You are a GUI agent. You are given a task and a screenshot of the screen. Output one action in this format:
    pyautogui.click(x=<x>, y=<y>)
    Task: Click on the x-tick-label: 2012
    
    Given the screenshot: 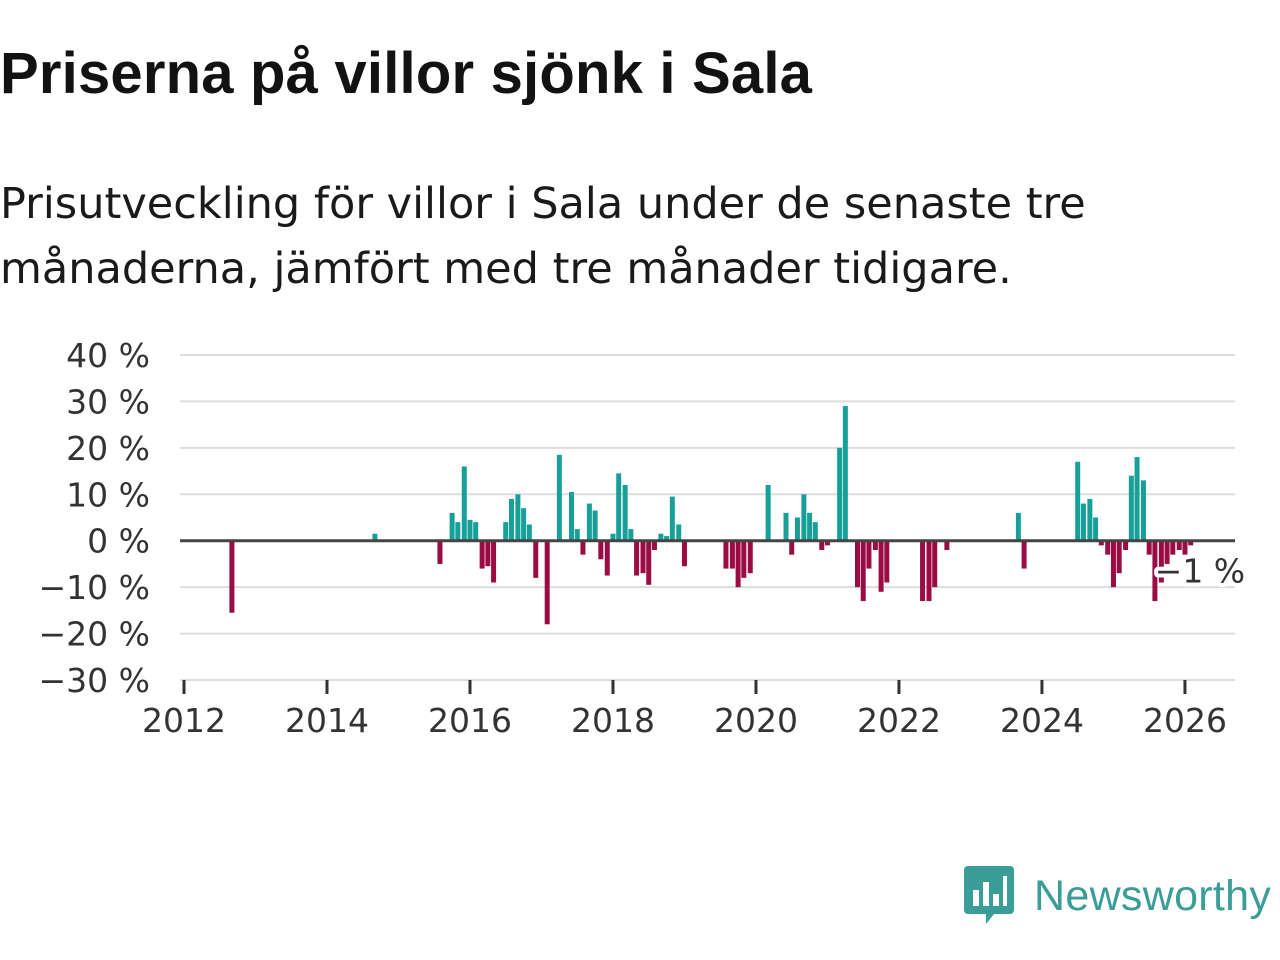 What is the action you would take?
    pyautogui.click(x=184, y=720)
    